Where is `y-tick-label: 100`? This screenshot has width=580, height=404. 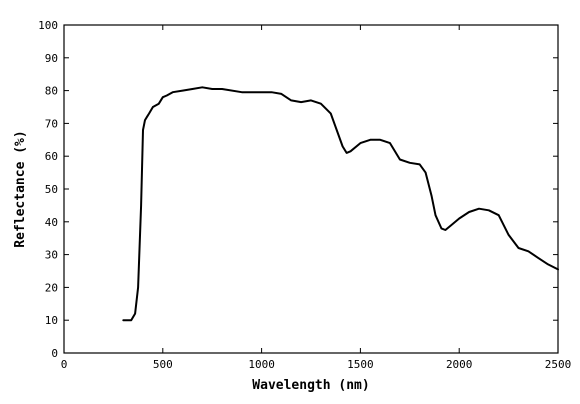
y-tick-label: 100 is located at coordinates (48, 25).